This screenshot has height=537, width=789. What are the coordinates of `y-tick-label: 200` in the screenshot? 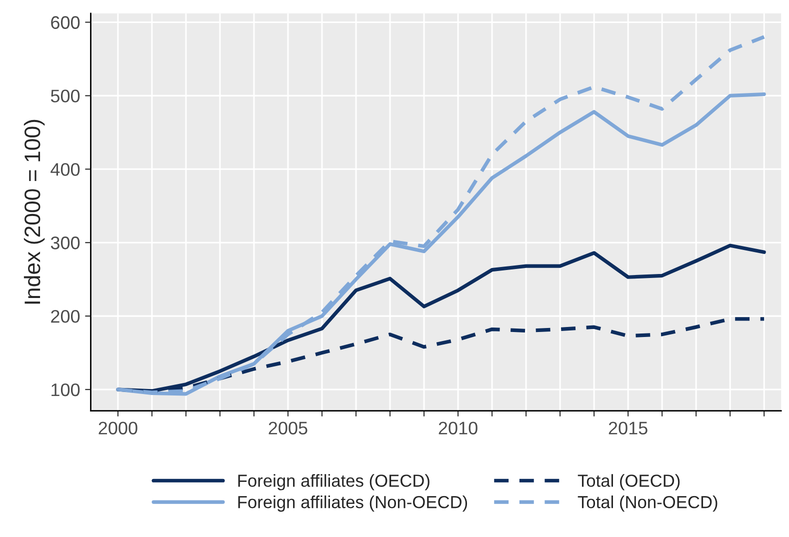 It's located at (65, 316).